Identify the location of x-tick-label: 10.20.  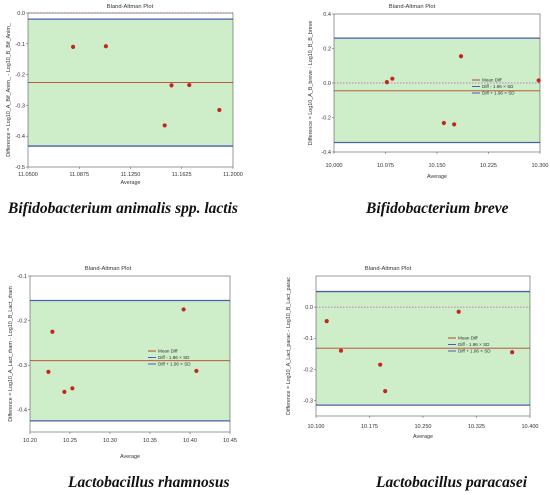
(30, 441).